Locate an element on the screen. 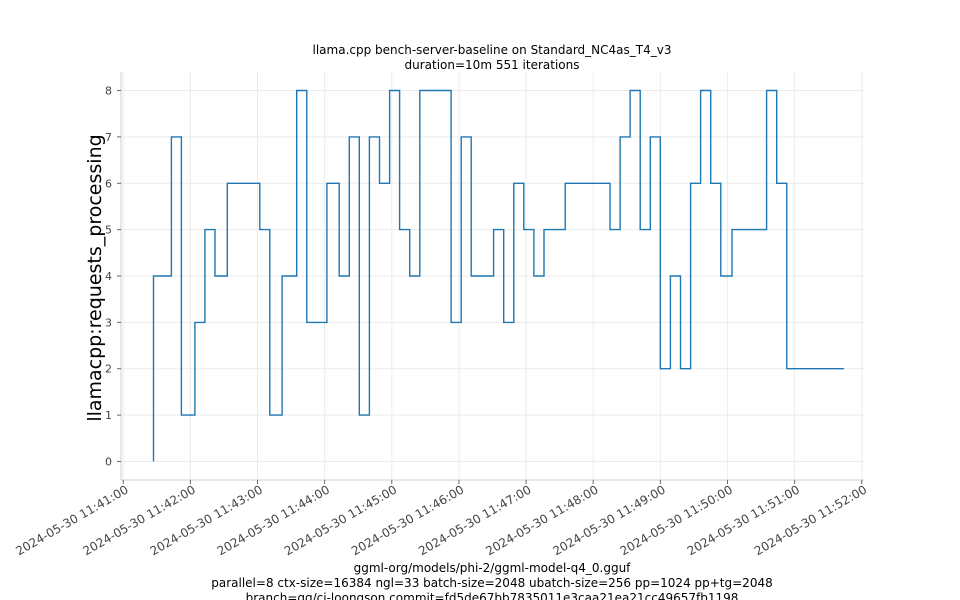 This screenshot has height=600, width=960. y-tick-label: 0 is located at coordinates (108, 461).